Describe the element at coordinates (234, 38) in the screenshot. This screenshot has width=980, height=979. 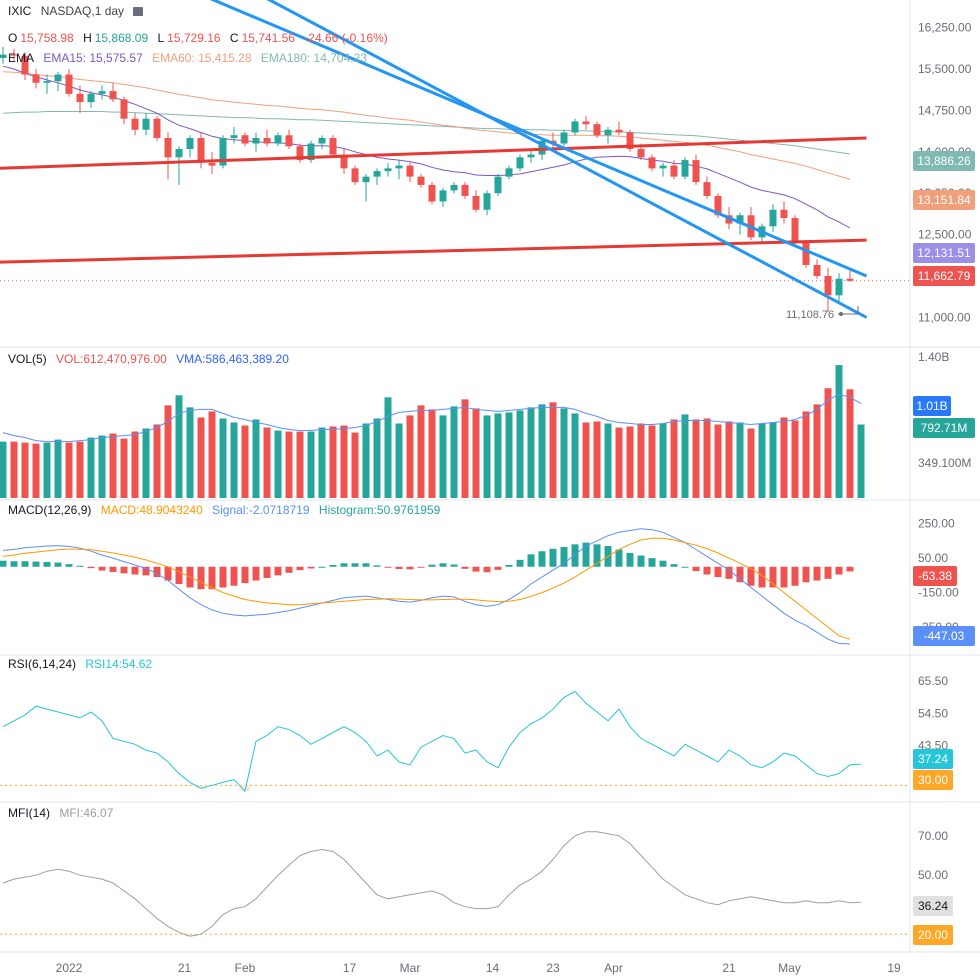
I see `c-label: C` at that location.